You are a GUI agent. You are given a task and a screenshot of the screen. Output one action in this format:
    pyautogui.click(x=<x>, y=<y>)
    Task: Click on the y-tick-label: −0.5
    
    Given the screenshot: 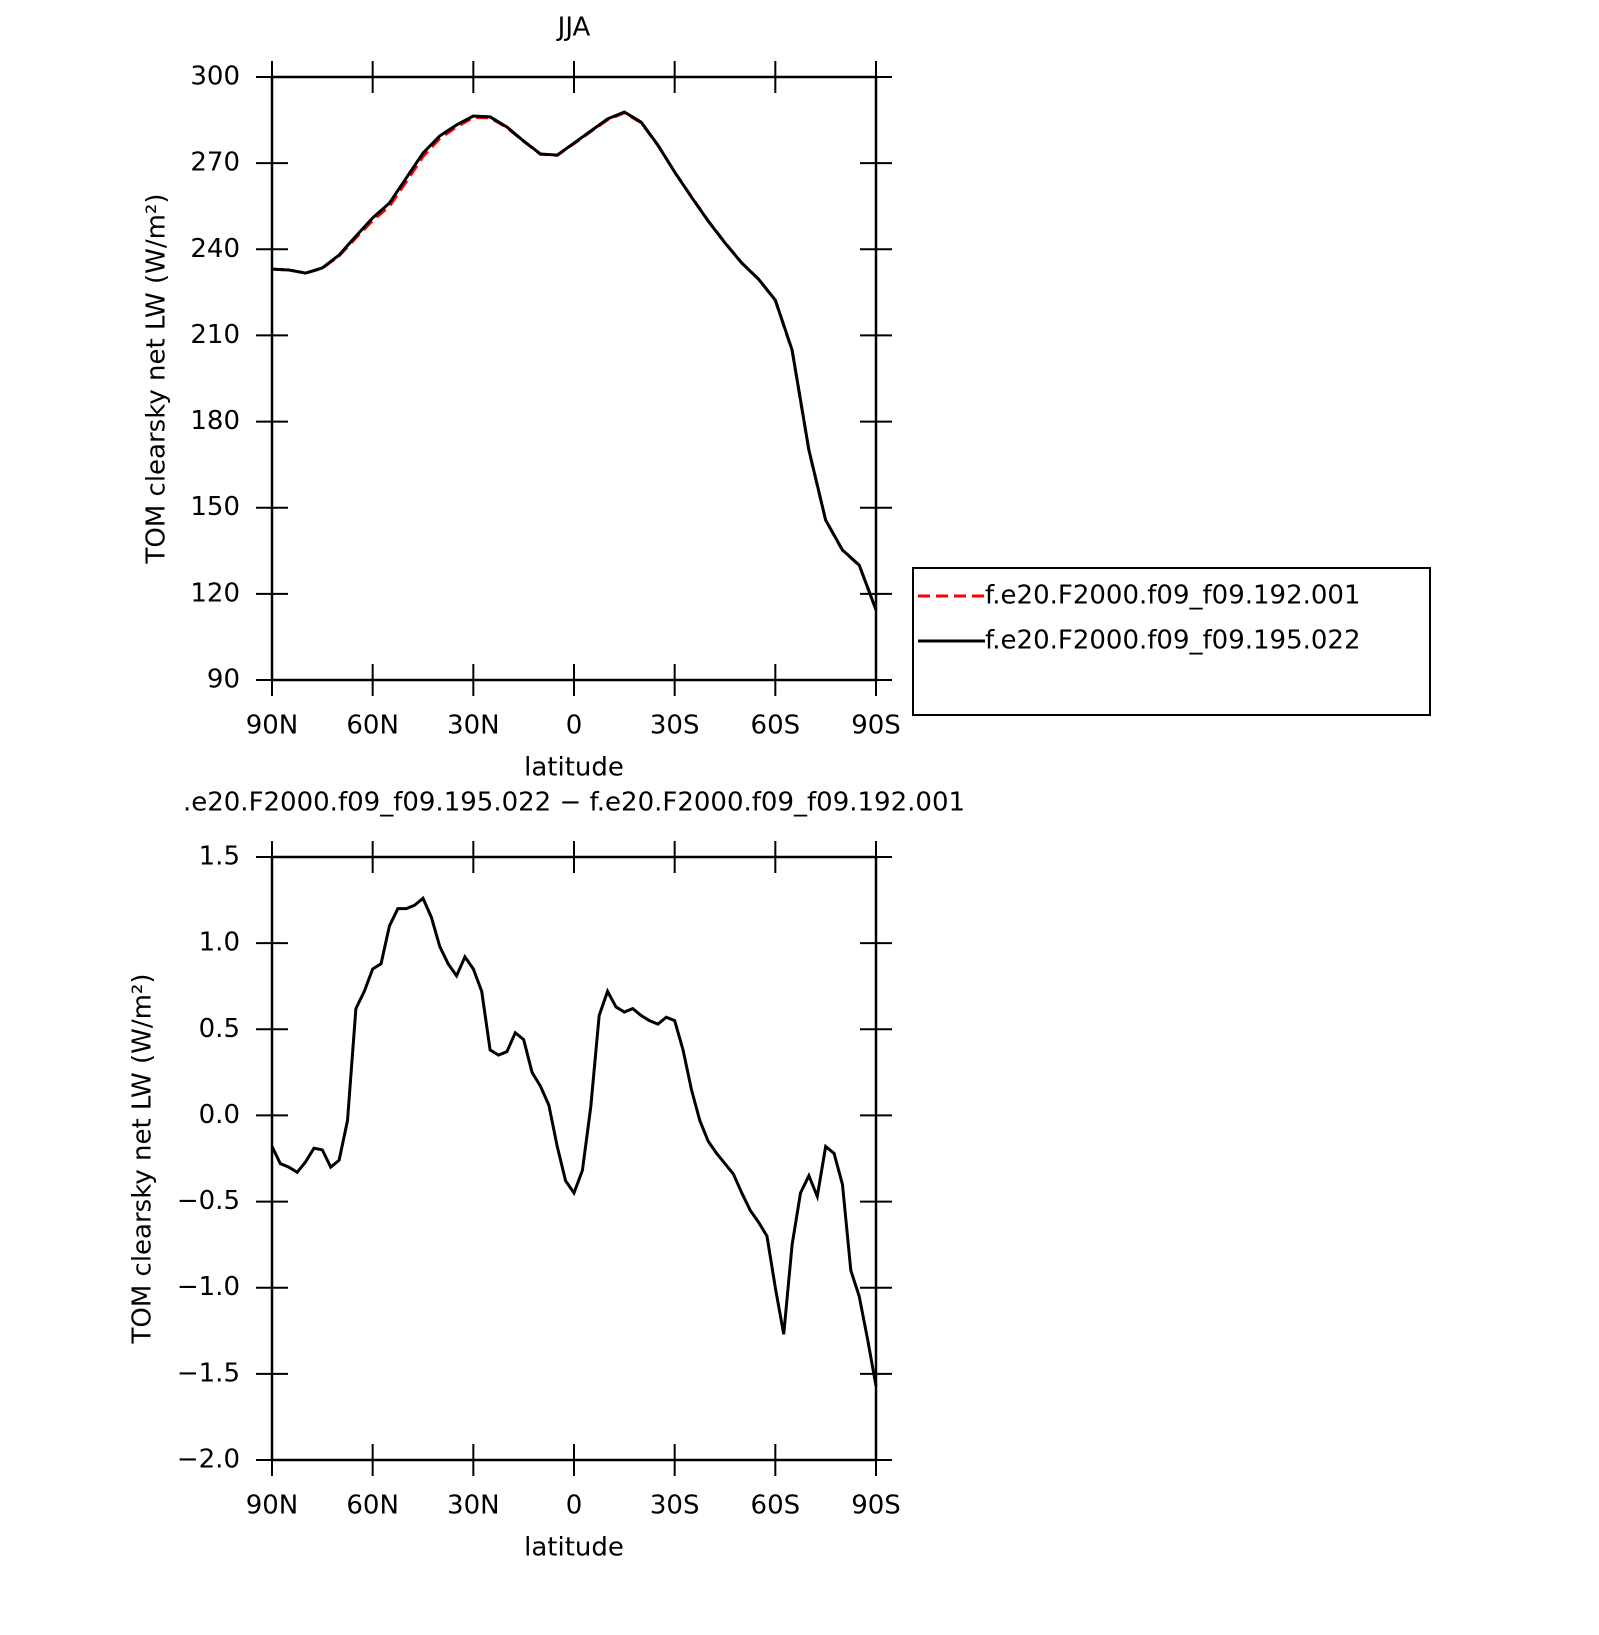 What is the action you would take?
    pyautogui.click(x=208, y=1201)
    